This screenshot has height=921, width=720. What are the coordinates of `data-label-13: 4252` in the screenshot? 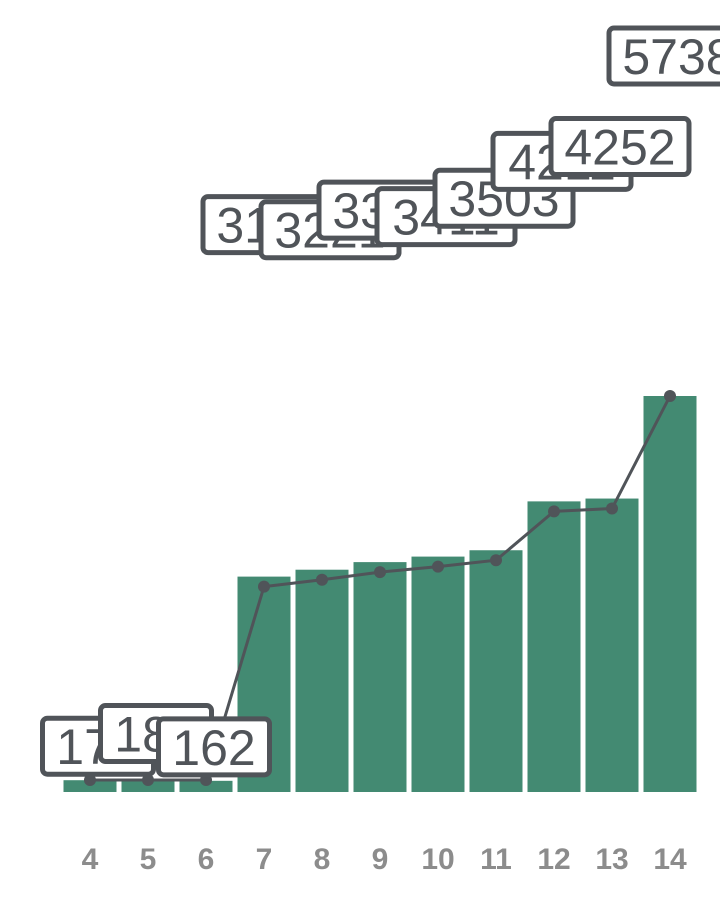 It's located at (620, 147).